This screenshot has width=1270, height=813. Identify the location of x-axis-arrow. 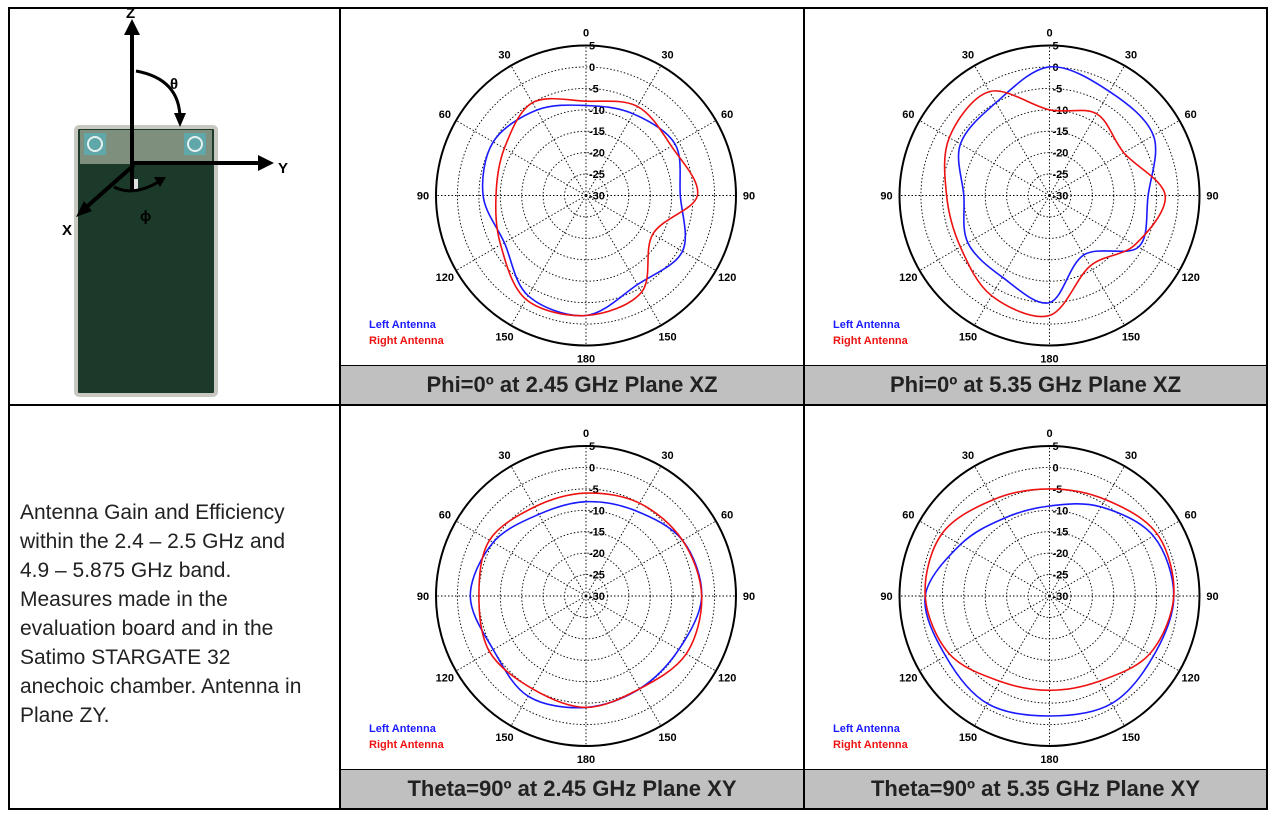
(84, 209).